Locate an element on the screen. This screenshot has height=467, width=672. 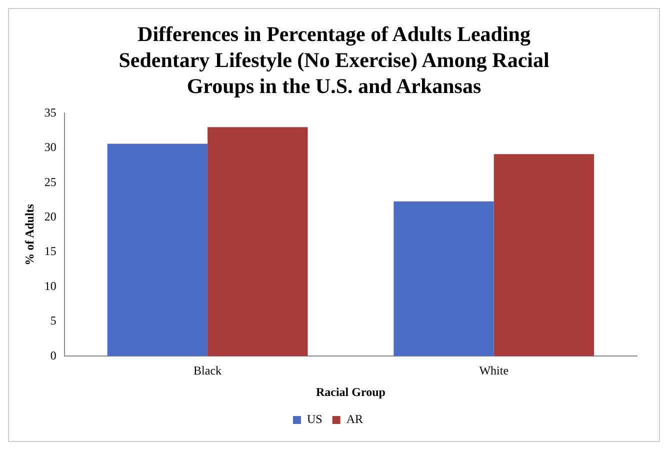
chart-title: Differences in Percentage of Adults Leading Sedentary Lifestyle (No Exercise) Among Racial Groups in the U.S. and Arkansas is located at coordinates (334, 60).